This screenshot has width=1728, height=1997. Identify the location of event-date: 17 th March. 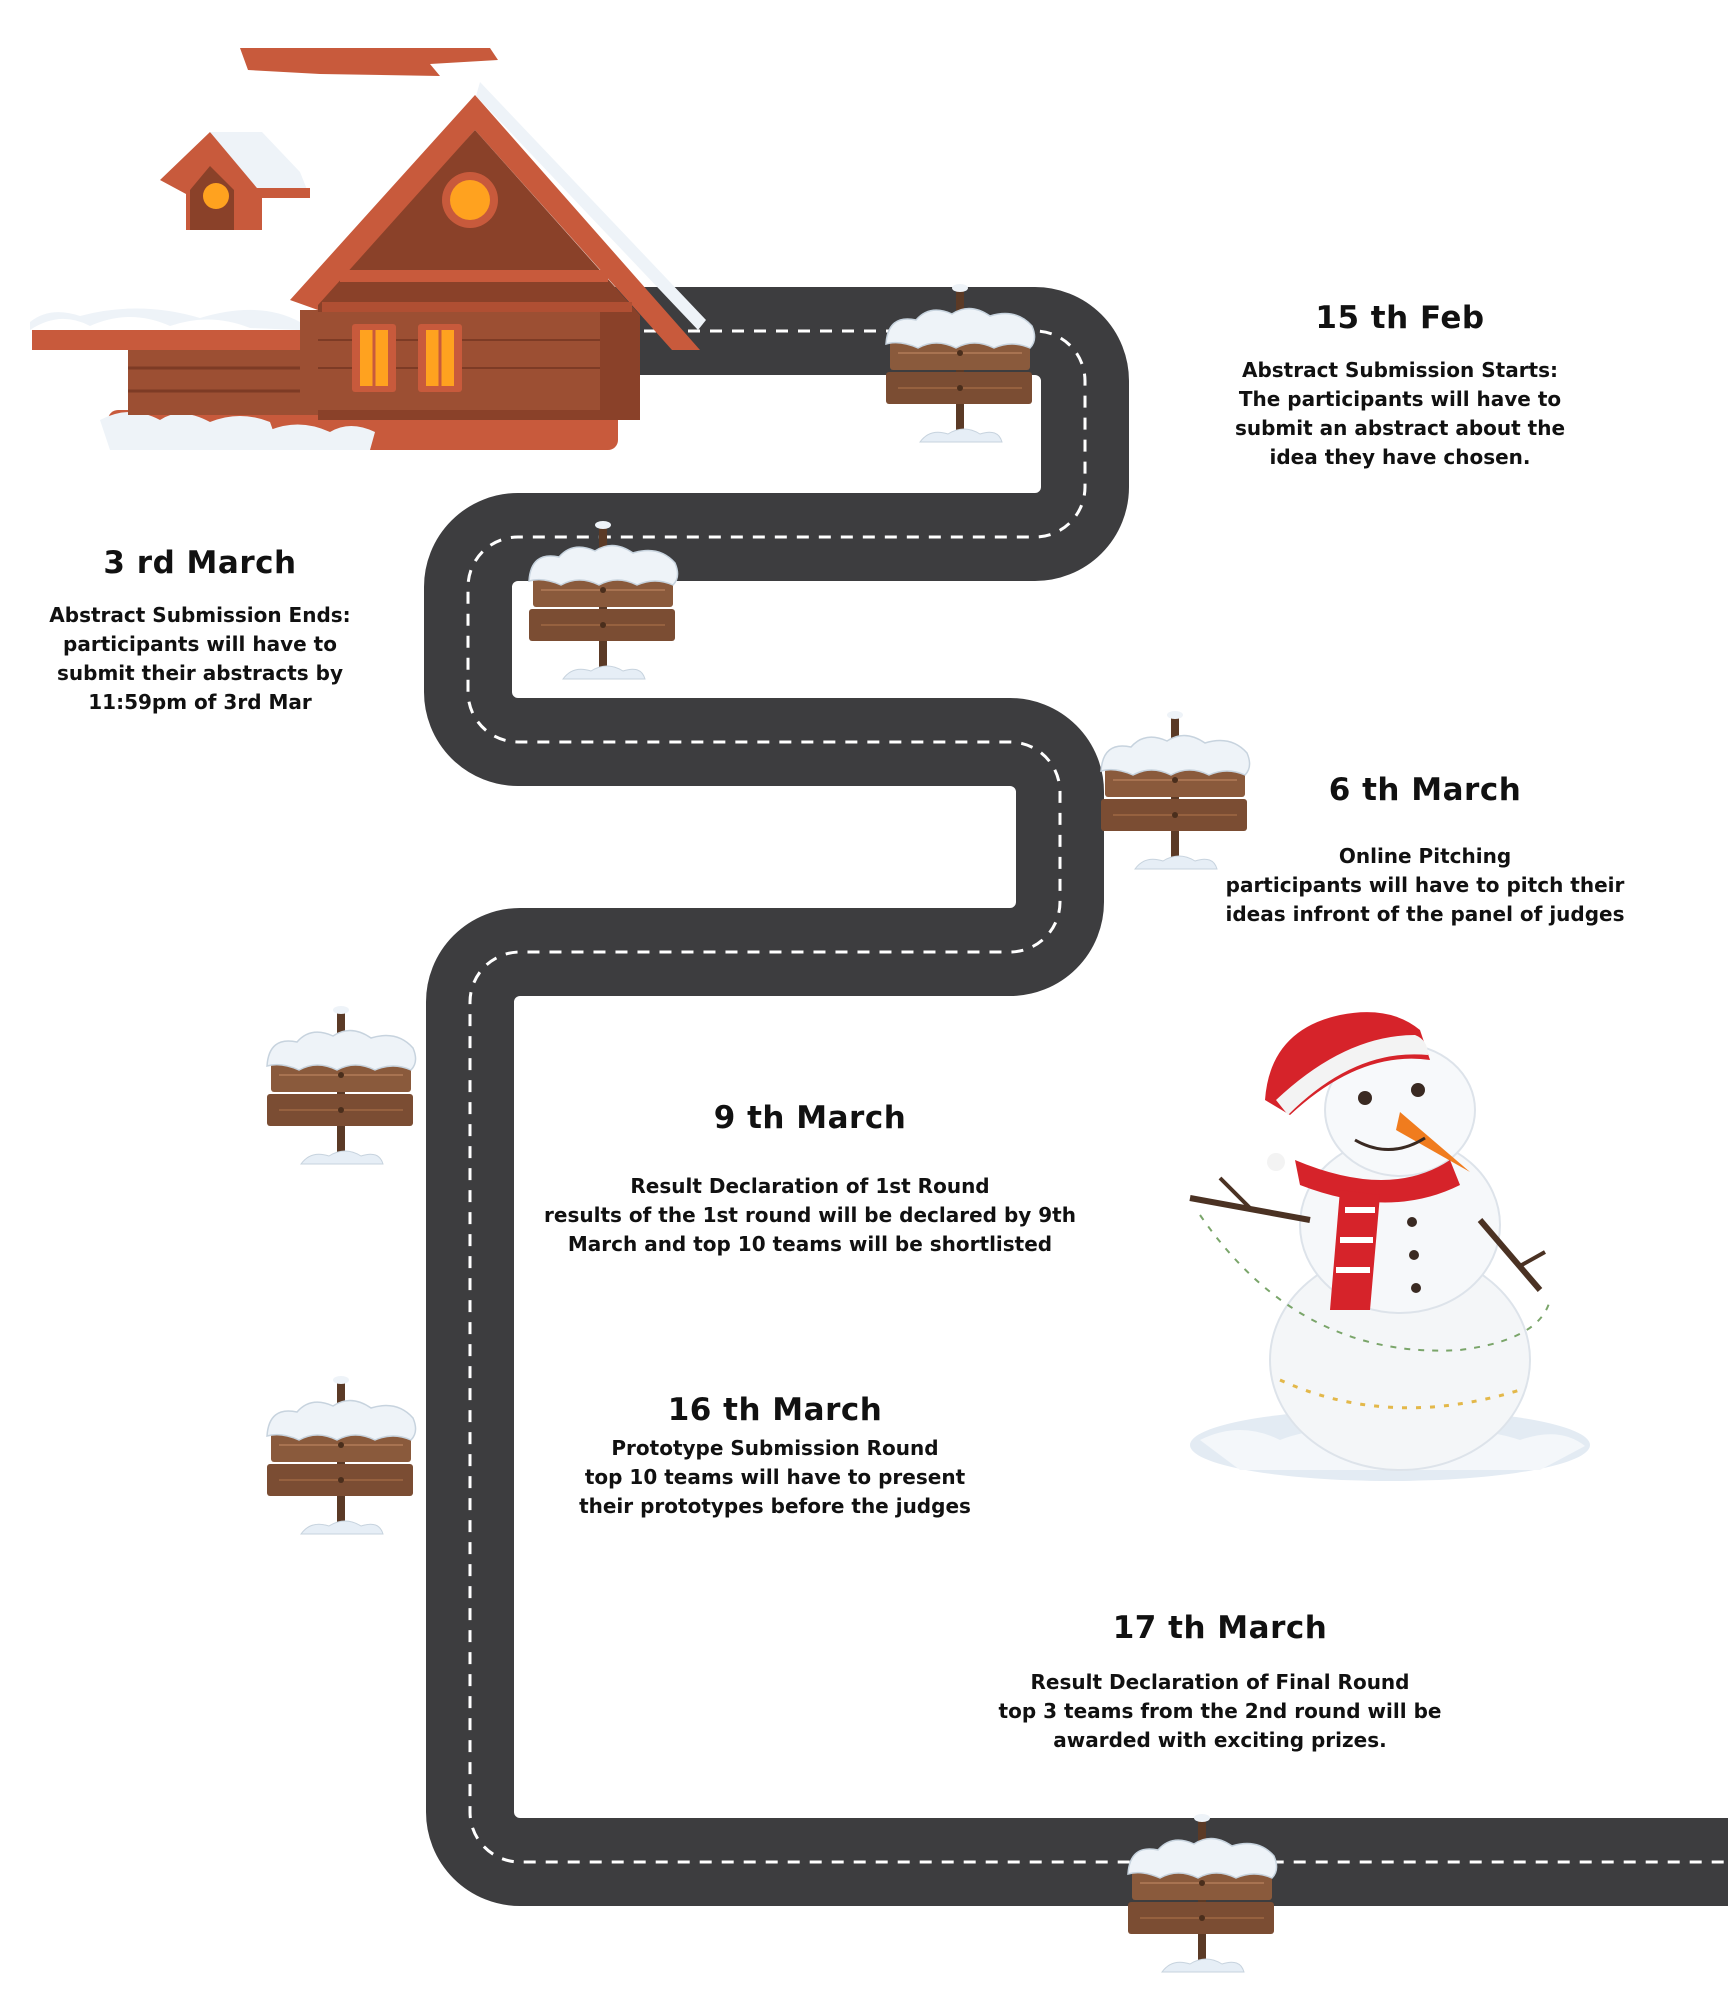
(1220, 1628).